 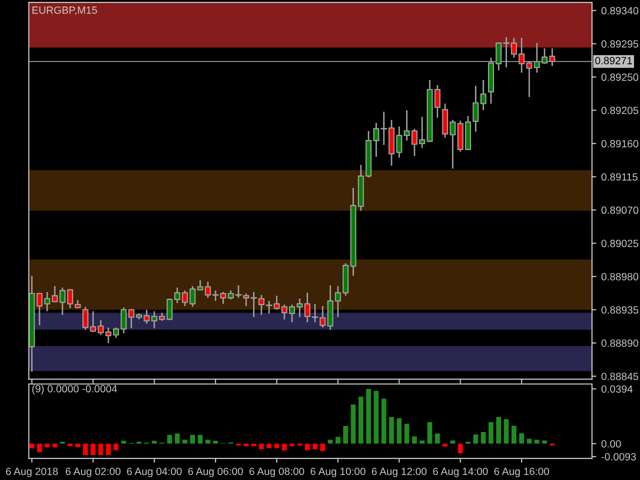 What do you see at coordinates (276, 473) in the screenshot?
I see `x-tick-label: 6 Aug 08:00` at bounding box center [276, 473].